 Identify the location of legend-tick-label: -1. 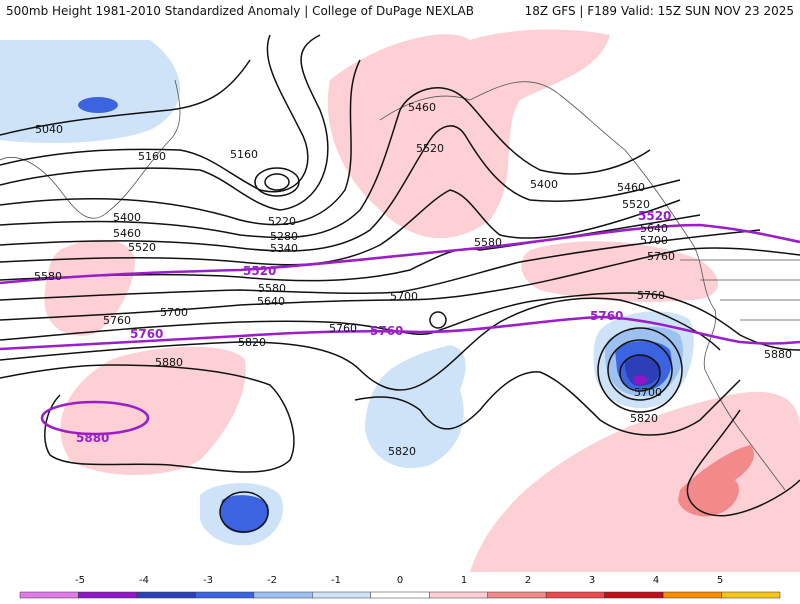
(336, 580).